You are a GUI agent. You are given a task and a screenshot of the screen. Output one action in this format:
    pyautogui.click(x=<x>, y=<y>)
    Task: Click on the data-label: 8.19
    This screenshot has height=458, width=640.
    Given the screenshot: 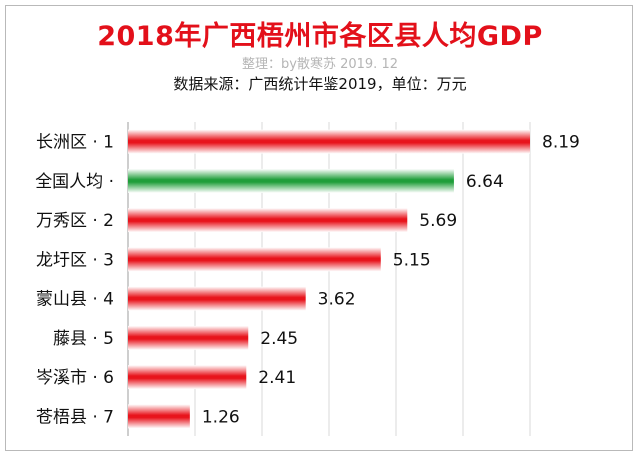 What is the action you would take?
    pyautogui.click(x=561, y=143)
    